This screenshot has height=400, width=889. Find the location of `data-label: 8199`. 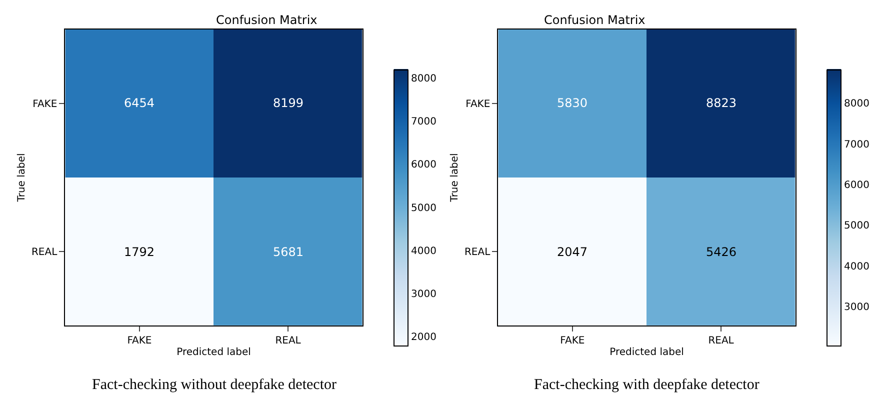

data-label: 8199 is located at coordinates (288, 103).